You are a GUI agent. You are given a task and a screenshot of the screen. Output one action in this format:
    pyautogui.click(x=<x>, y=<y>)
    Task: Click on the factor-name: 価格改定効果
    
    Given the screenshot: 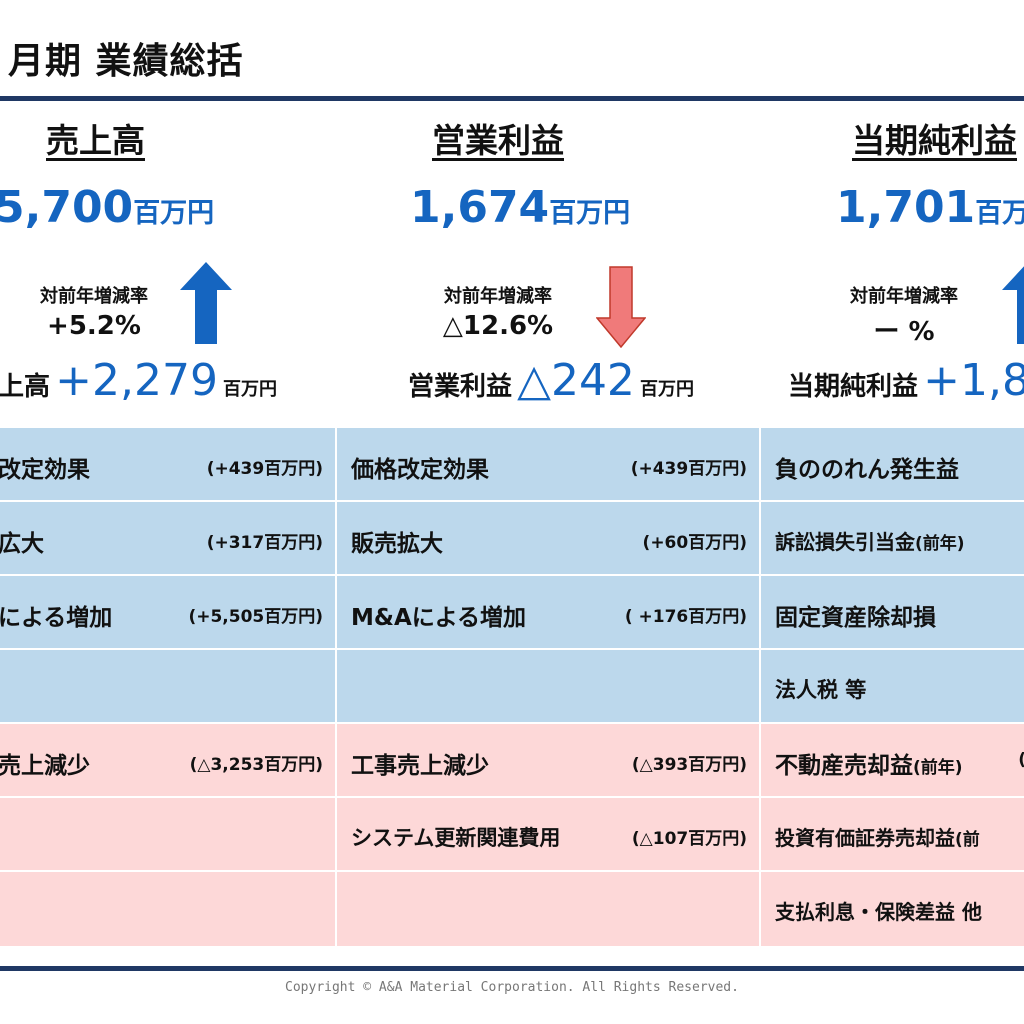 What is the action you would take?
    pyautogui.click(x=420, y=470)
    